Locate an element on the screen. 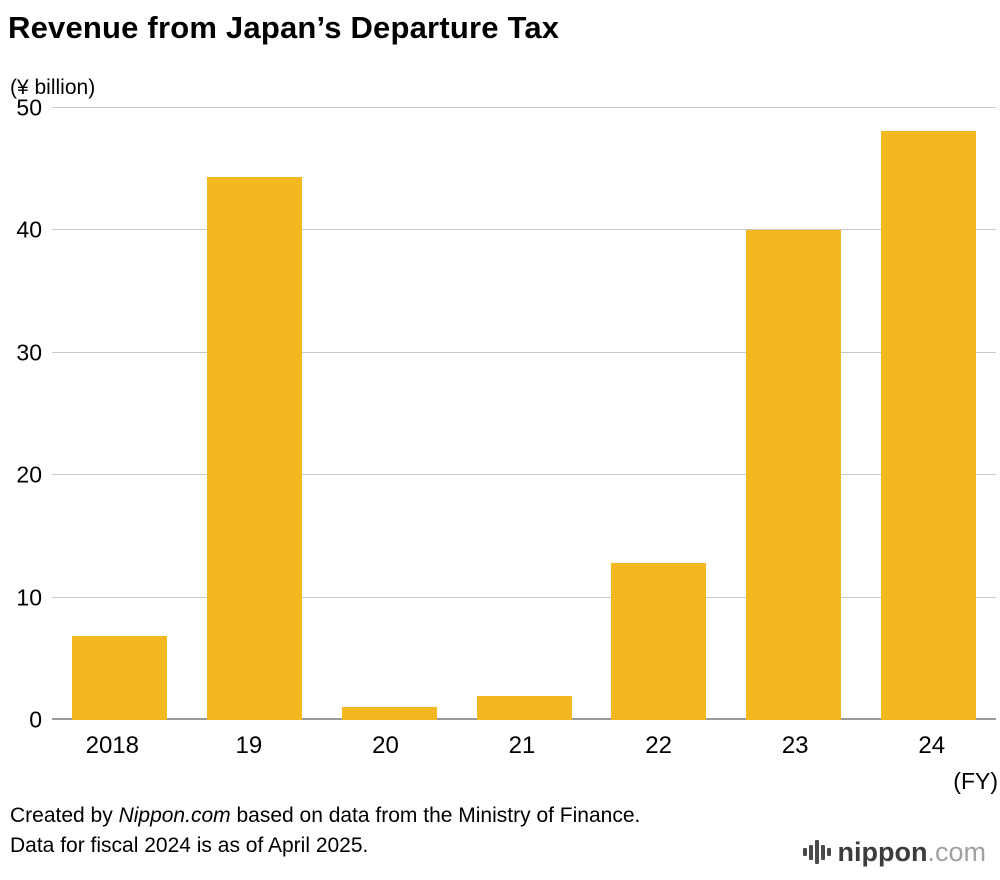 The width and height of the screenshot is (1000, 880). x-tick-label-22: 22 is located at coordinates (658, 745).